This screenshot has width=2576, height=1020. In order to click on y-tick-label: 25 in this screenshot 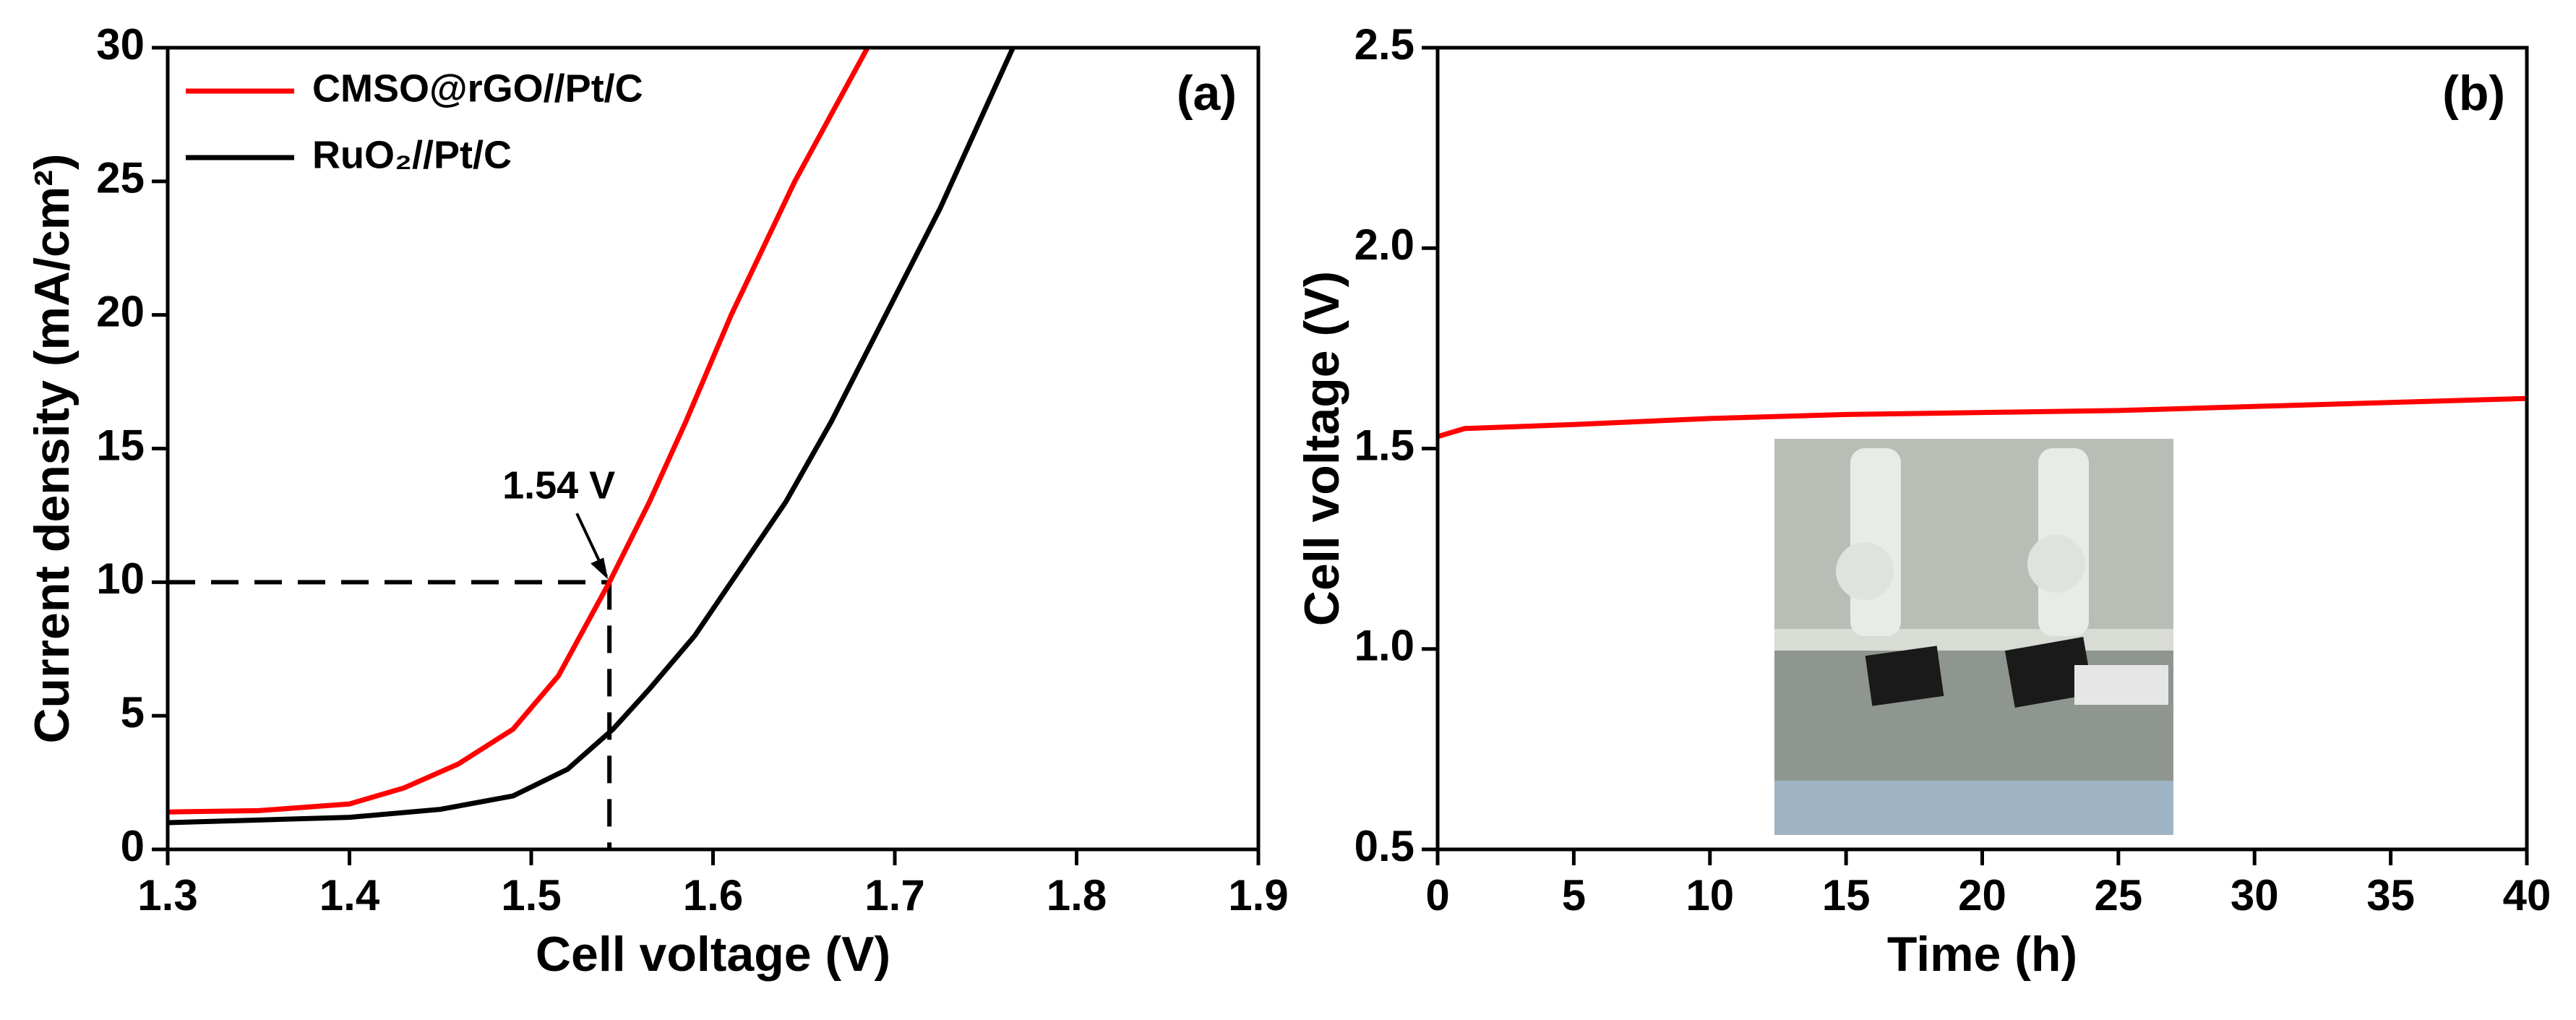, I will do `click(121, 178)`.